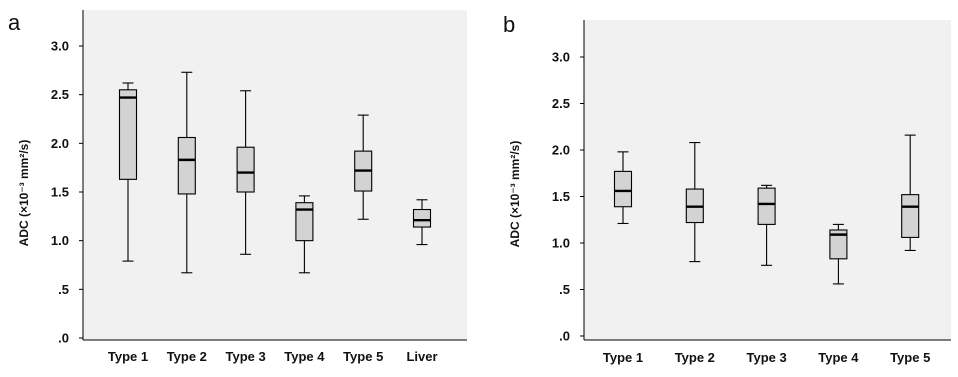  Describe the element at coordinates (14, 22) in the screenshot. I see `panel-letter: a` at that location.